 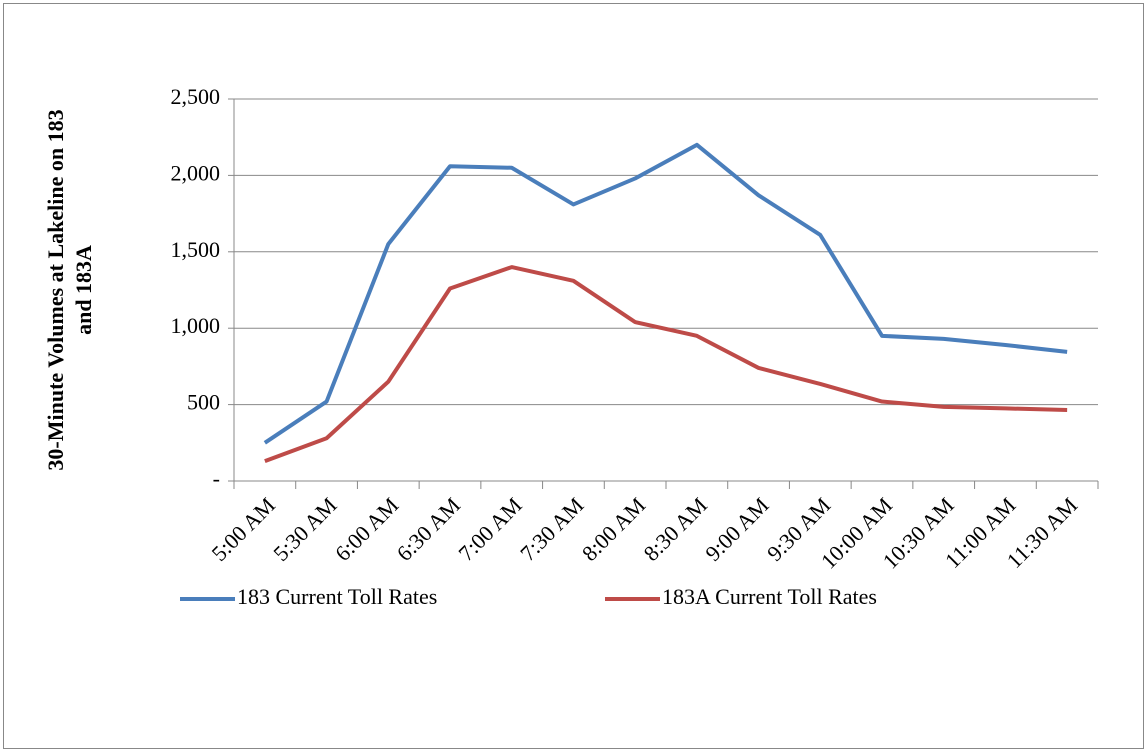 What do you see at coordinates (196, 96) in the screenshot?
I see `y-tick-label: 2,500` at bounding box center [196, 96].